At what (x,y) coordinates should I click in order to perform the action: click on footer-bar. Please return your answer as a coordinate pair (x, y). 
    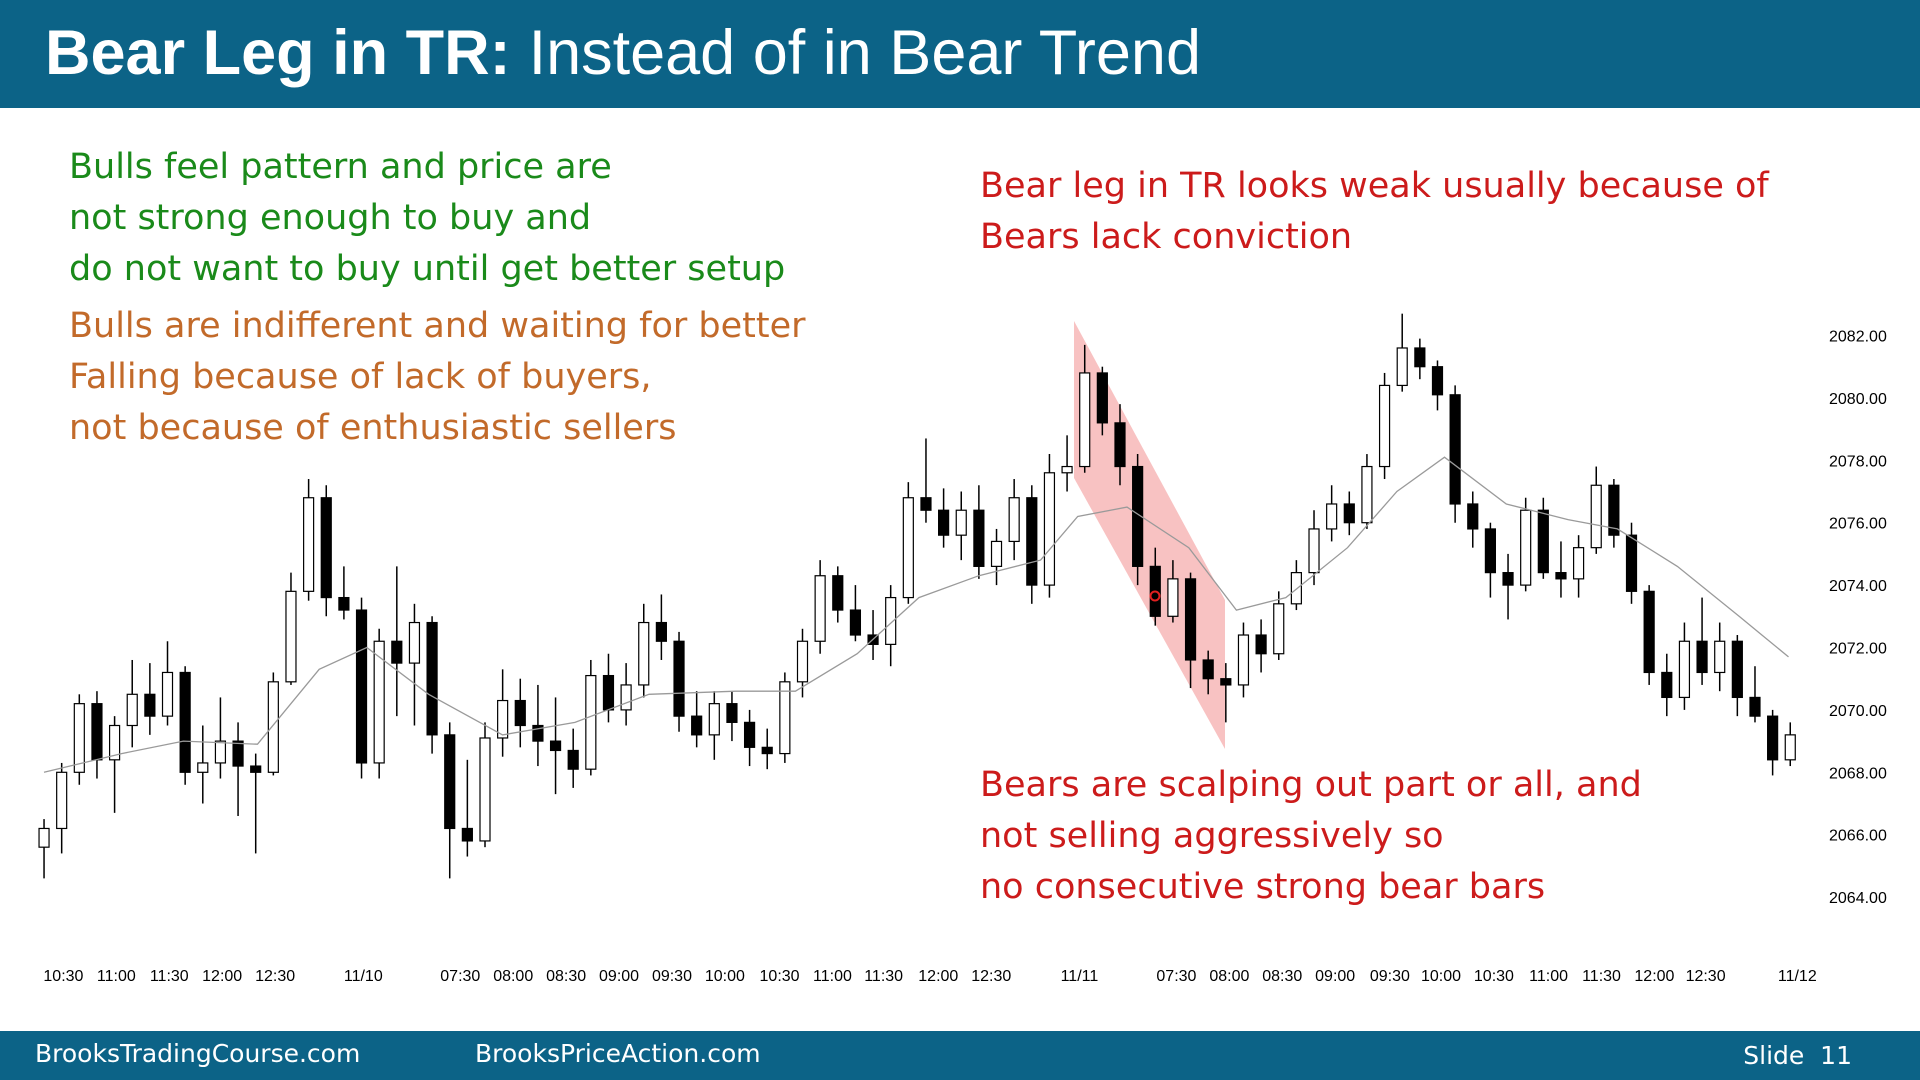
    Looking at the image, I should click on (960, 1055).